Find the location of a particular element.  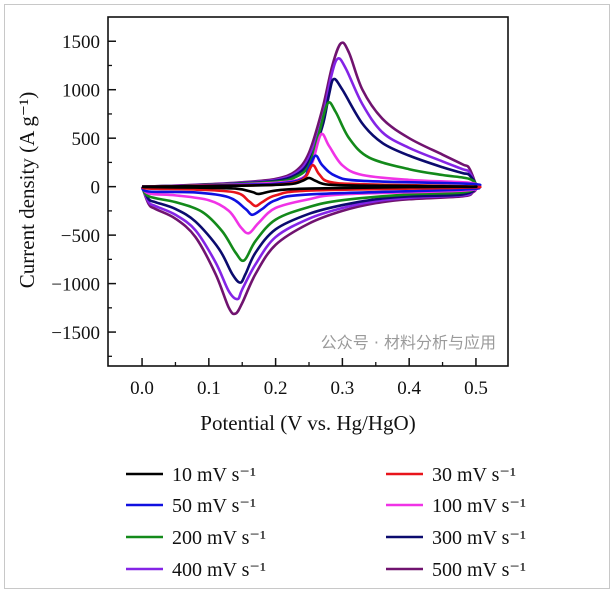

x-tick-label: 0.1 is located at coordinates (209, 388).